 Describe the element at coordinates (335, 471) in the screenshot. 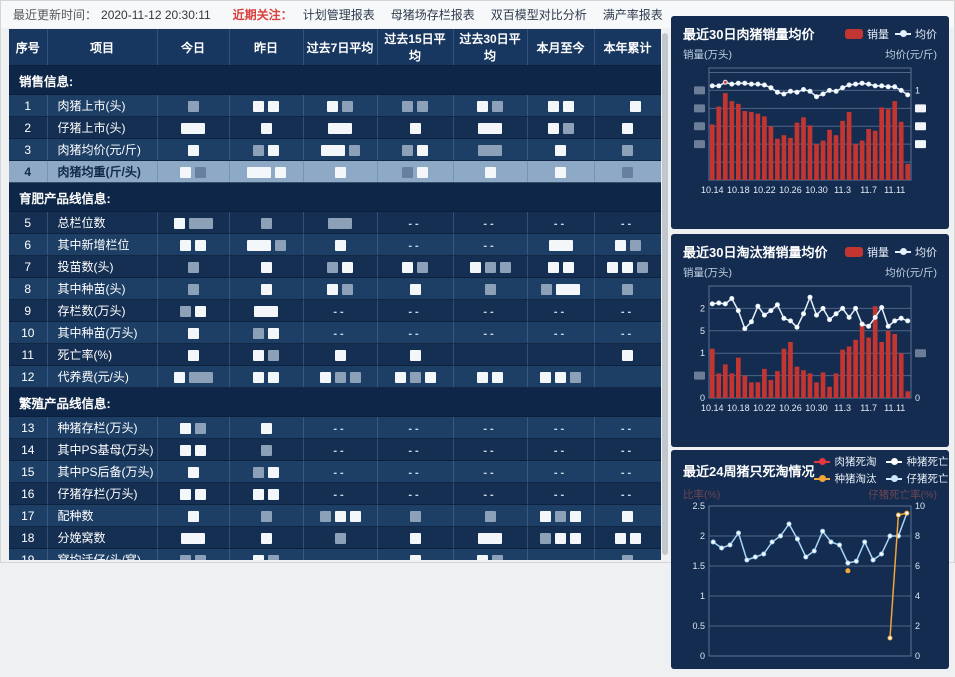

I see `table-row-15: 15 其中PS后备(万头) -- -- -- -- --` at that location.